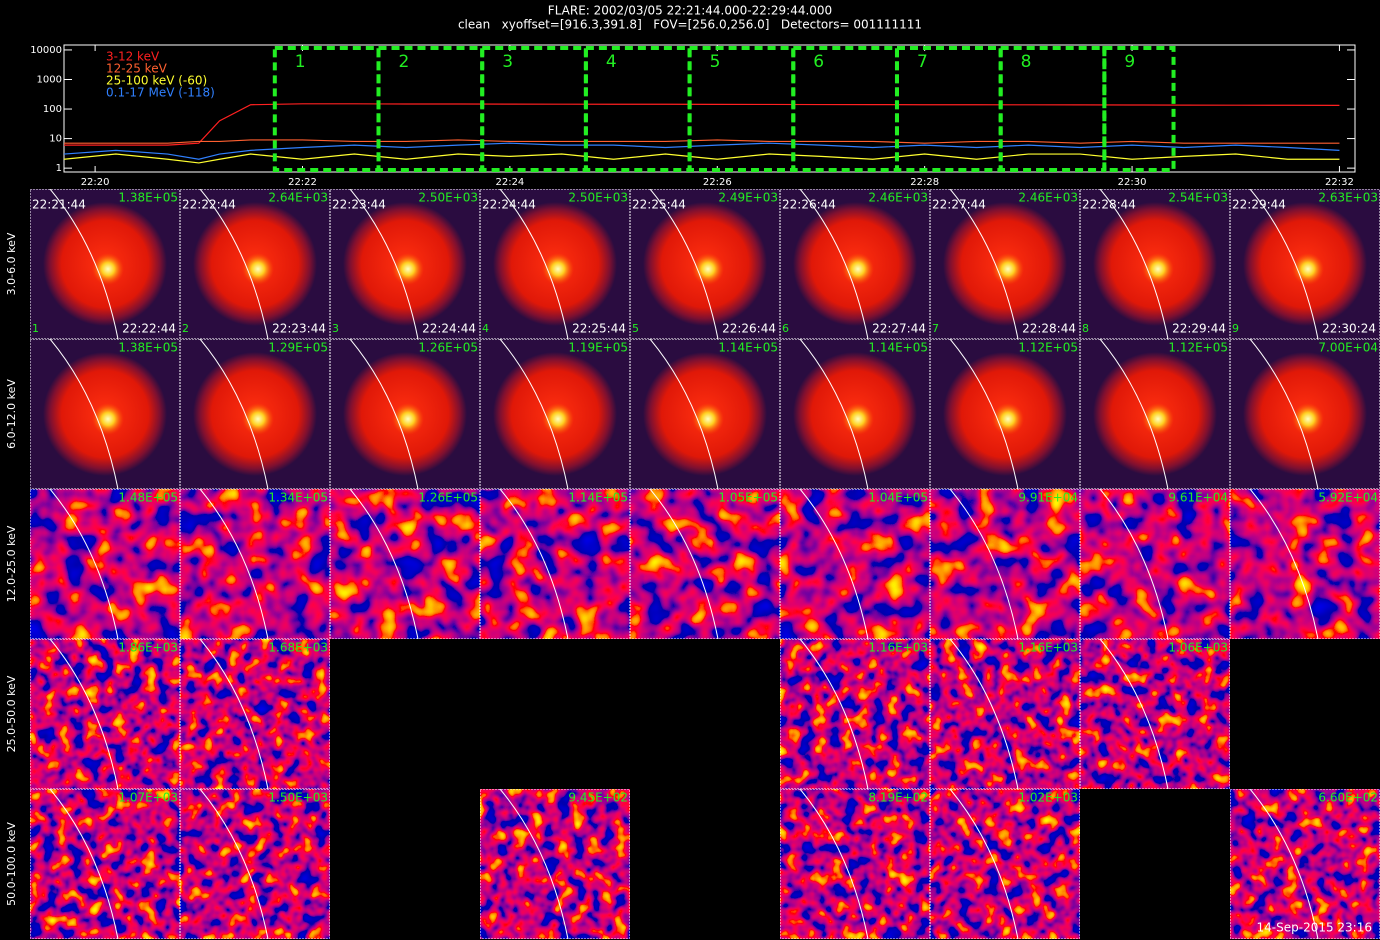 This screenshot has width=1380, height=940. I want to click on plot-frame, so click(709, 108).